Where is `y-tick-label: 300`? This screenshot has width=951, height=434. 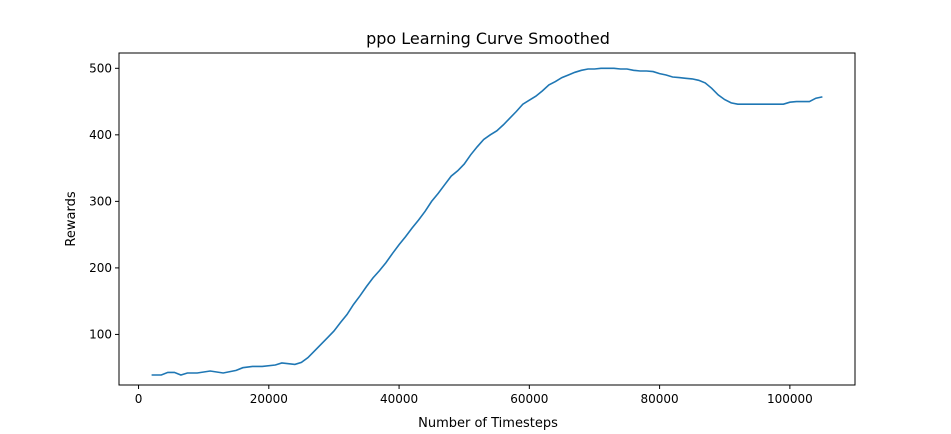
y-tick-label: 300 is located at coordinates (100, 201).